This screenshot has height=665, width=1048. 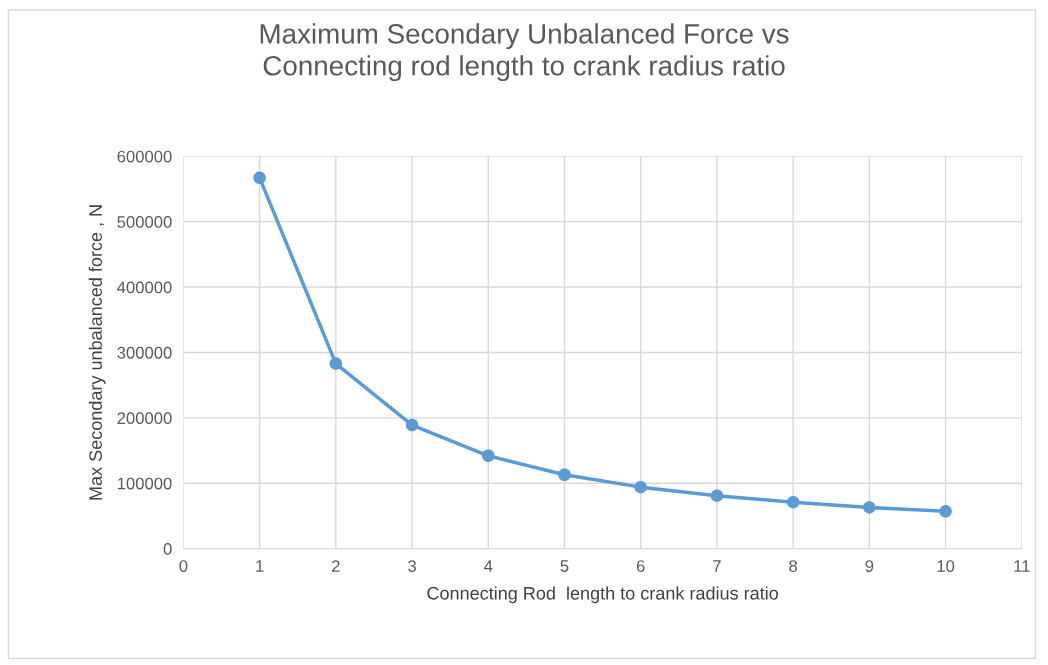 What do you see at coordinates (602, 595) in the screenshot?
I see `x-axis-title: Connecting Rod length to crank radius ratio` at bounding box center [602, 595].